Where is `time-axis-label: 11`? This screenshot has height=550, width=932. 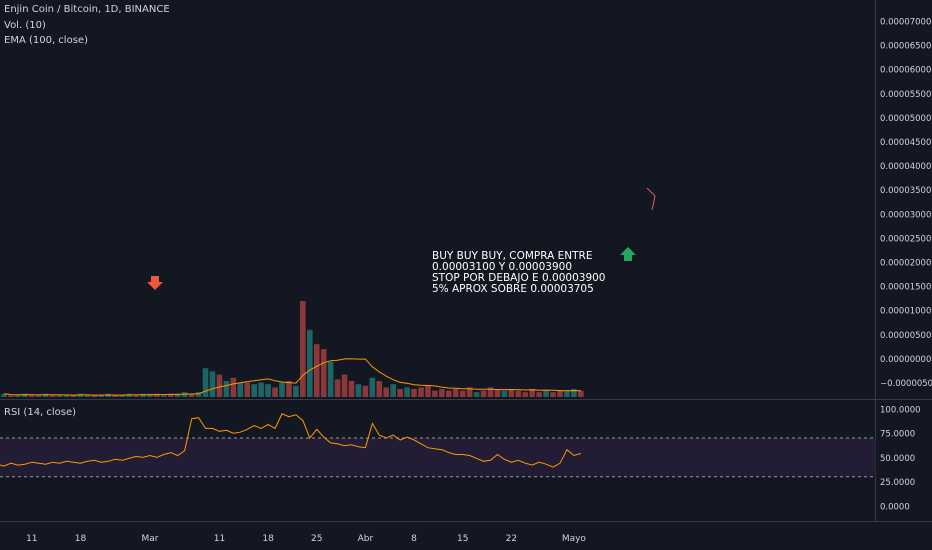
time-axis-label: 11 is located at coordinates (219, 539).